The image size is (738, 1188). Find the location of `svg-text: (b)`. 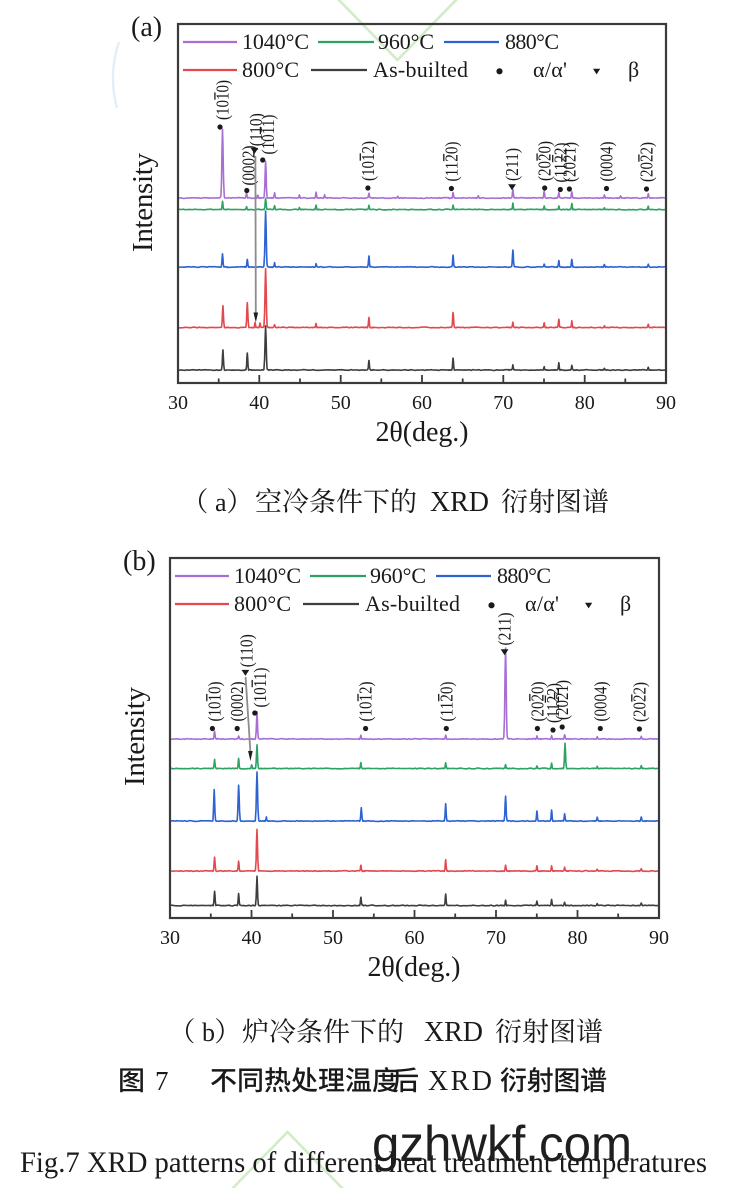

svg-text: (b) is located at coordinates (139, 561).